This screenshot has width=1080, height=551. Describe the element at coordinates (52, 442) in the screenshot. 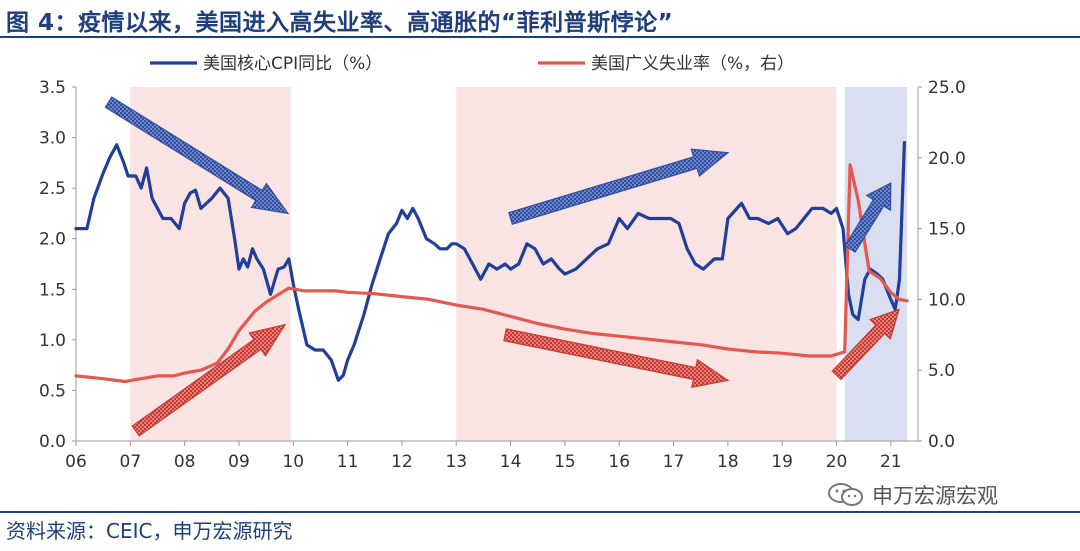

I see `y-left-tick-label: 0.0` at that location.